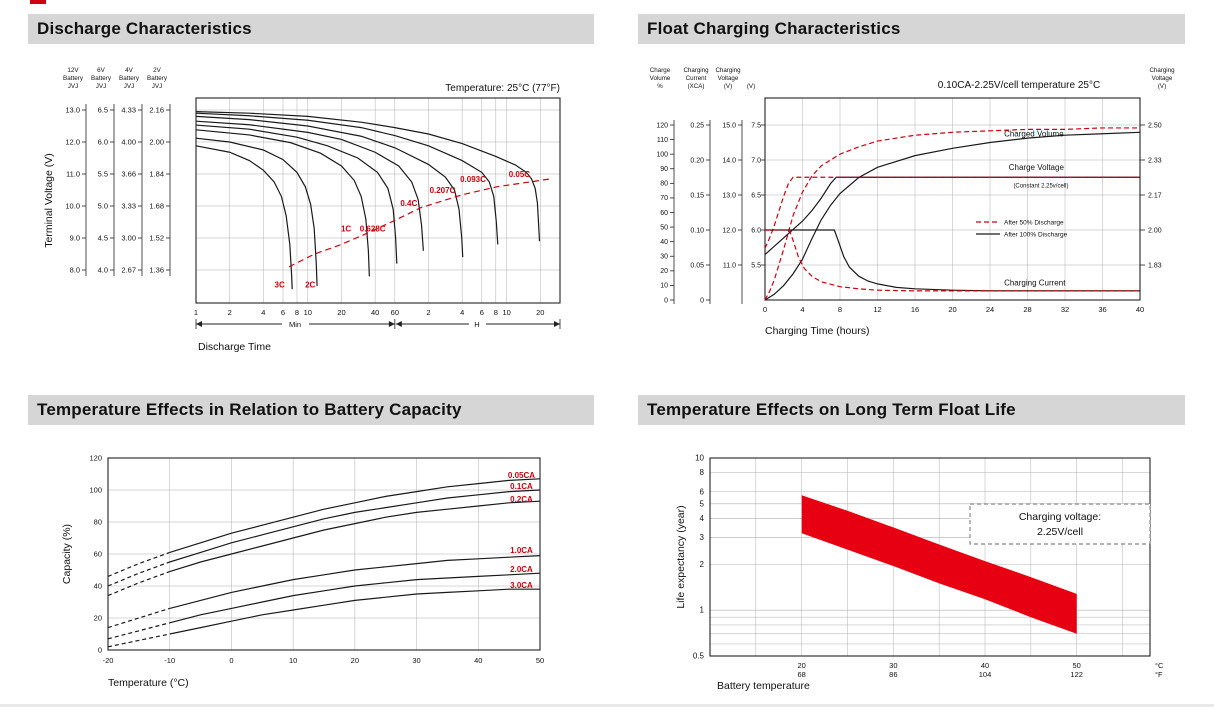  What do you see at coordinates (67, 554) in the screenshot?
I see `svg-text: Capacity (%)` at bounding box center [67, 554].